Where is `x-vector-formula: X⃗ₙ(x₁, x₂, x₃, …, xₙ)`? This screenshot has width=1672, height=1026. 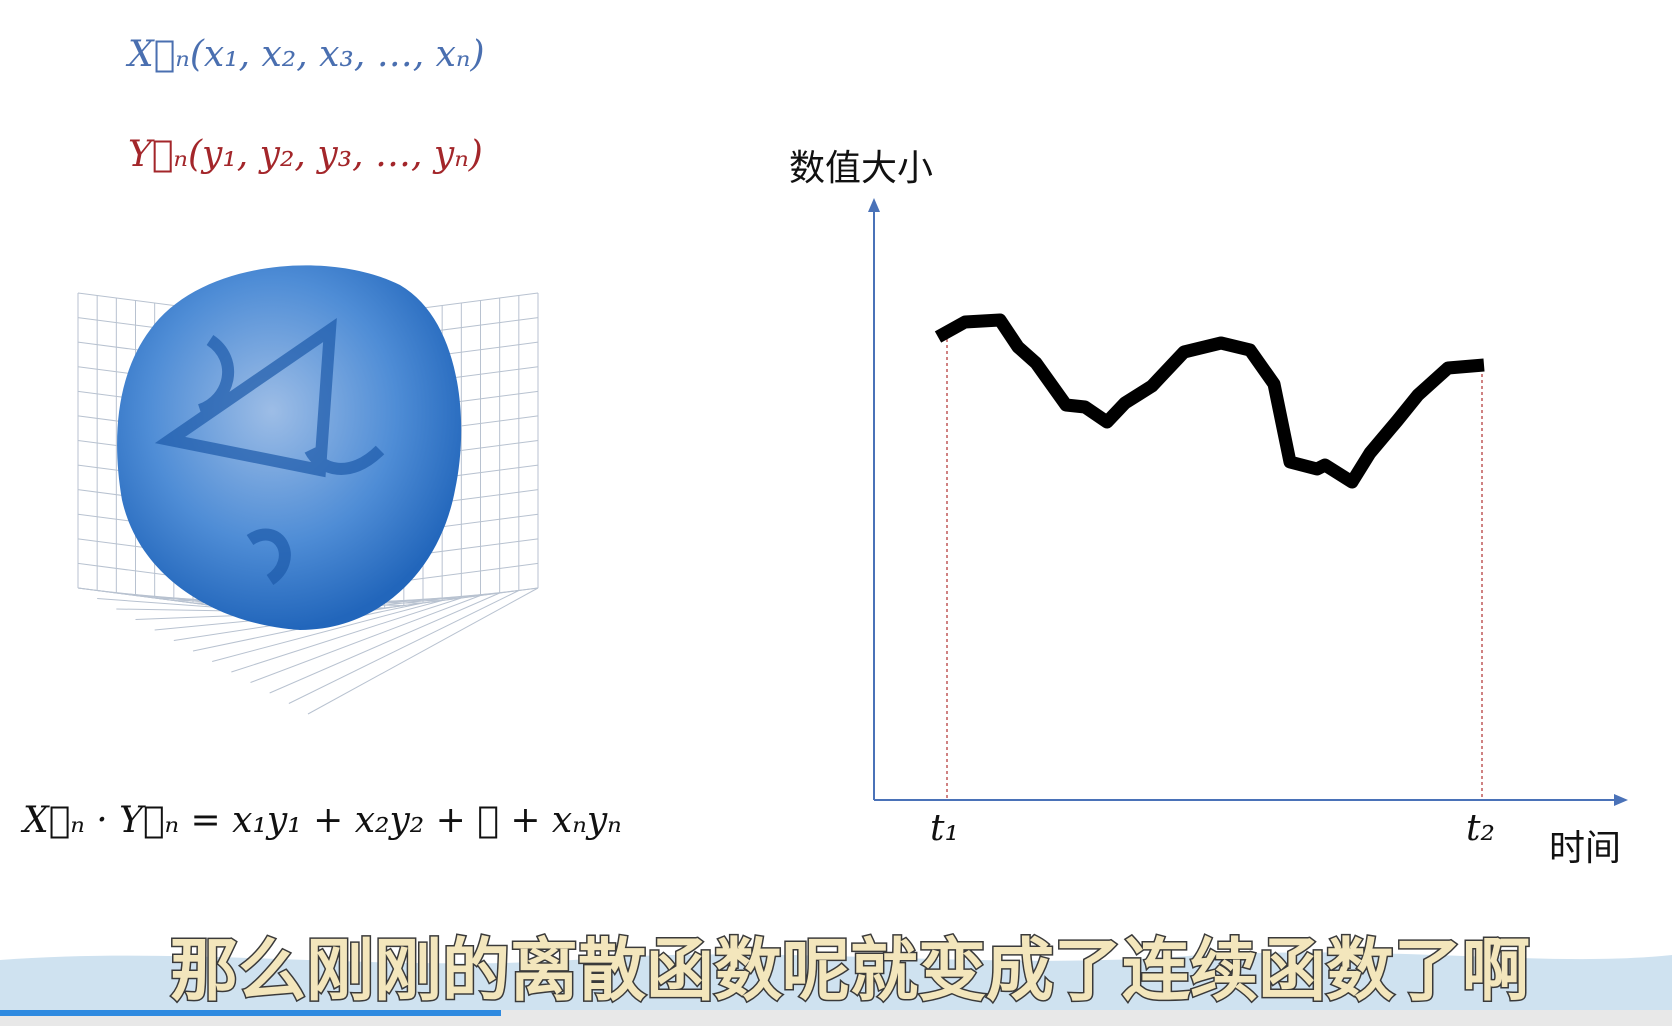
x-vector-formula: X⃗ₙ(x₁, x₂, x₃, …, xₙ) is located at coordinates (305, 54).